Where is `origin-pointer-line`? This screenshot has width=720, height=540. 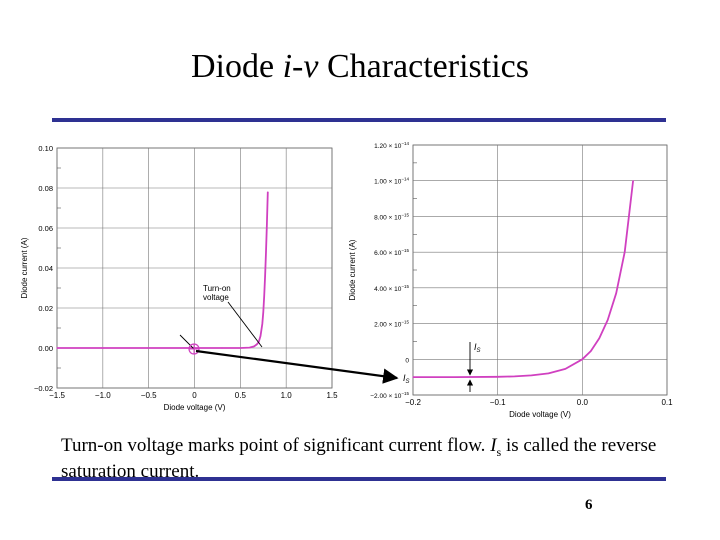 origin-pointer-line is located at coordinates (187, 342).